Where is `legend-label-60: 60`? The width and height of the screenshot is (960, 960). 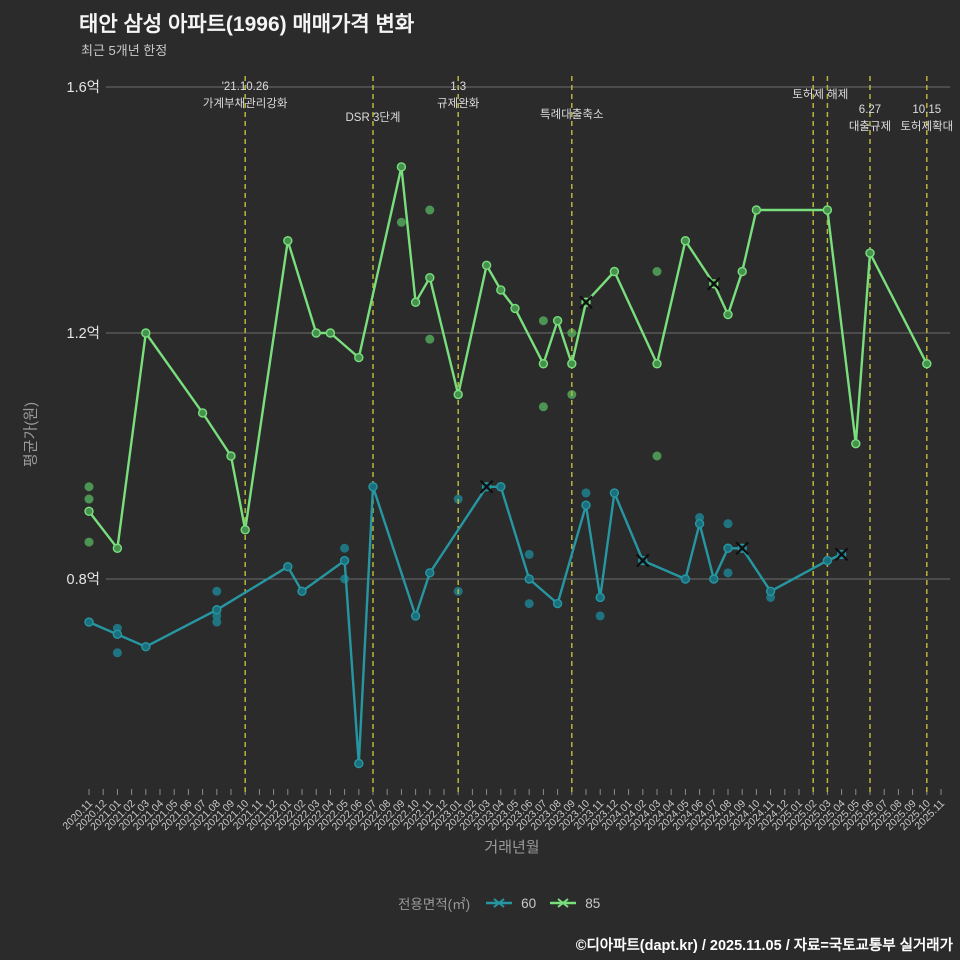 legend-label-60: 60 is located at coordinates (529, 903).